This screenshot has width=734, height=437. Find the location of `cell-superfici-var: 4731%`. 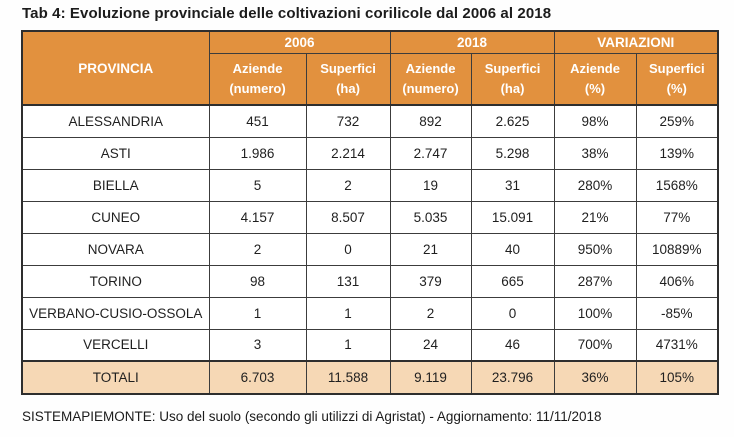

cell-superfici-var: 4731% is located at coordinates (677, 345).